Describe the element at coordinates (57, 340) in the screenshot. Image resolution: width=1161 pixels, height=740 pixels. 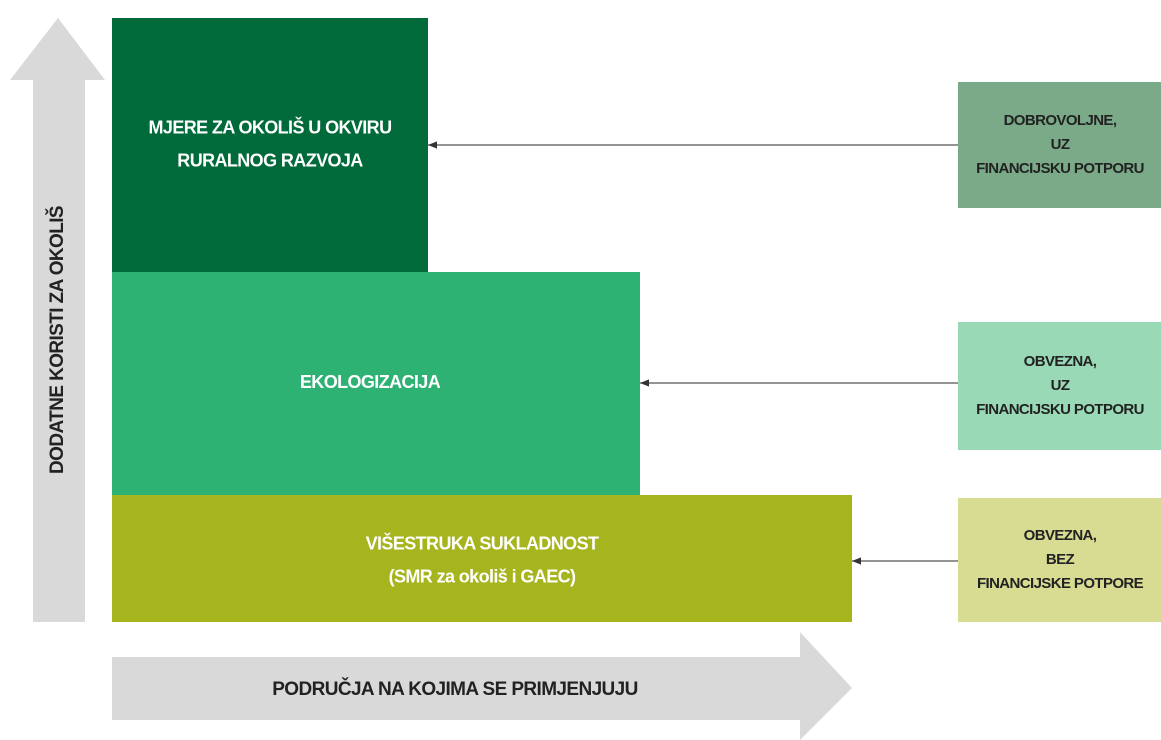
I see `y-axis-label: DODATNE KORISTI ZA OKOLIŠ` at that location.